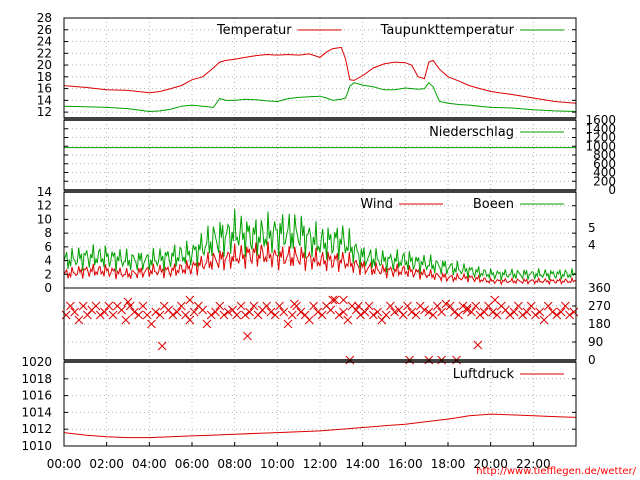 This screenshot has width=640, height=480. I want to click on x-tick-label: 12:00, so click(320, 464).